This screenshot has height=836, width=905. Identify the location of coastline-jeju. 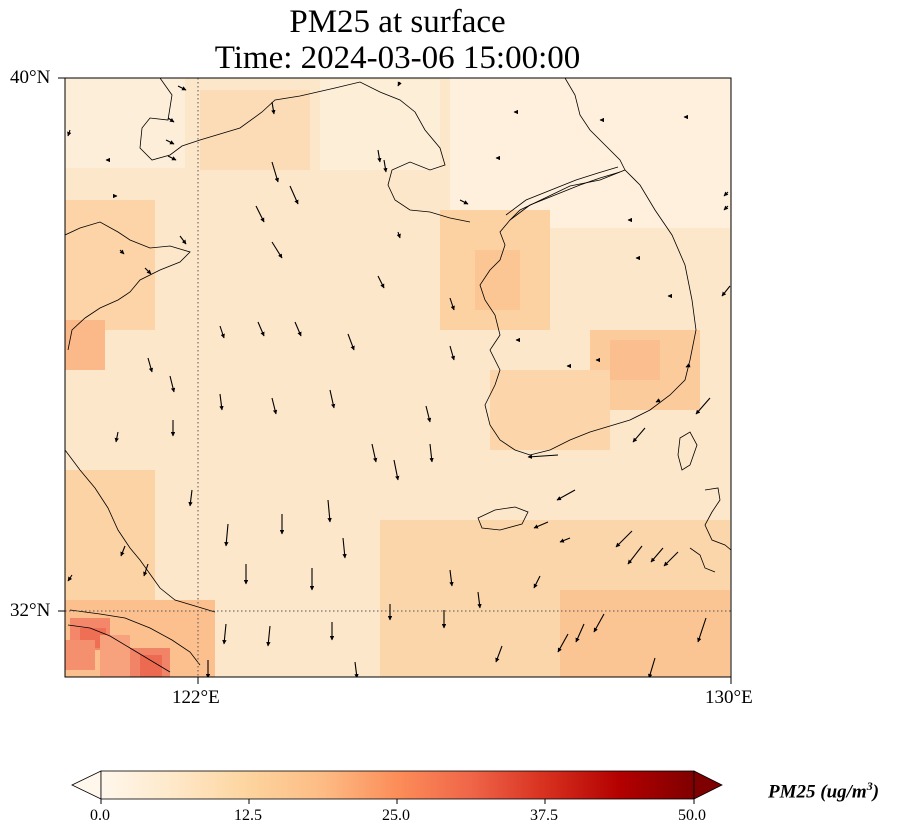
(503, 518).